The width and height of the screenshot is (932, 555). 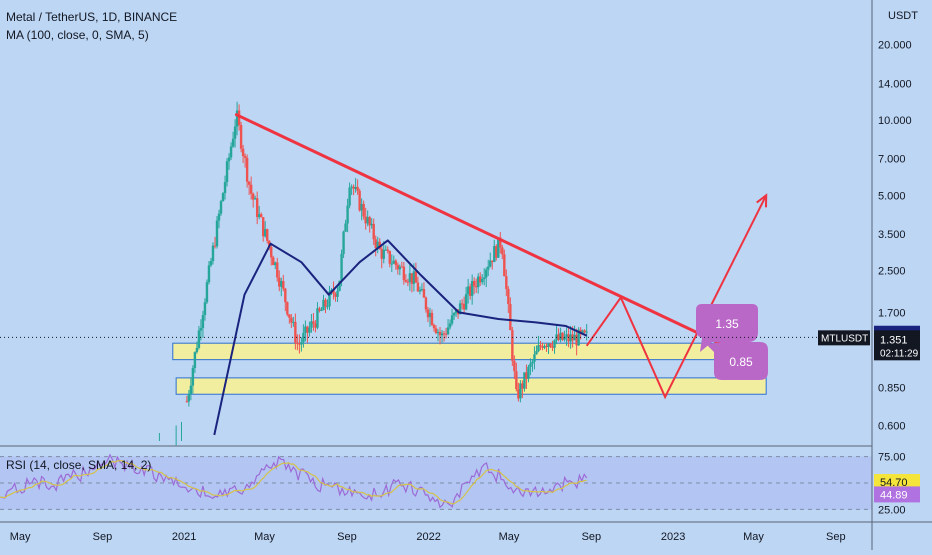 What do you see at coordinates (895, 46) in the screenshot?
I see `price-tick-label: 20.000` at bounding box center [895, 46].